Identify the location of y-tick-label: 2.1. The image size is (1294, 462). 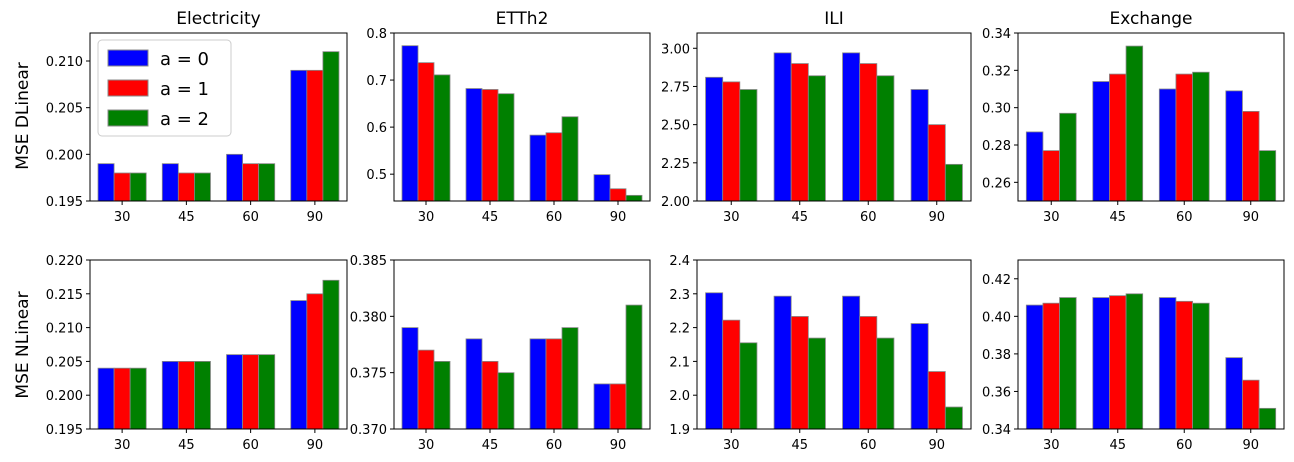
(679, 362).